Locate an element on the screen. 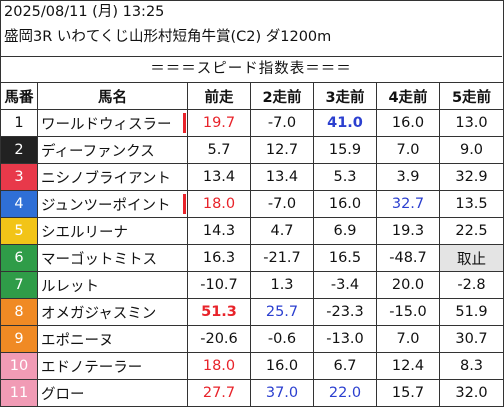 The image size is (504, 407). horse-number-cell: 11 is located at coordinates (19, 393).